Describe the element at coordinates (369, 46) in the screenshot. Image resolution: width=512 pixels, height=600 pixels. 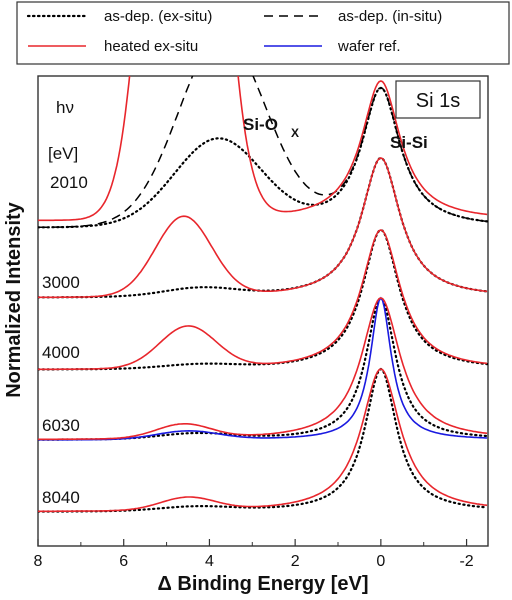
I see `legend-label-wafer: wafer ref.` at that location.